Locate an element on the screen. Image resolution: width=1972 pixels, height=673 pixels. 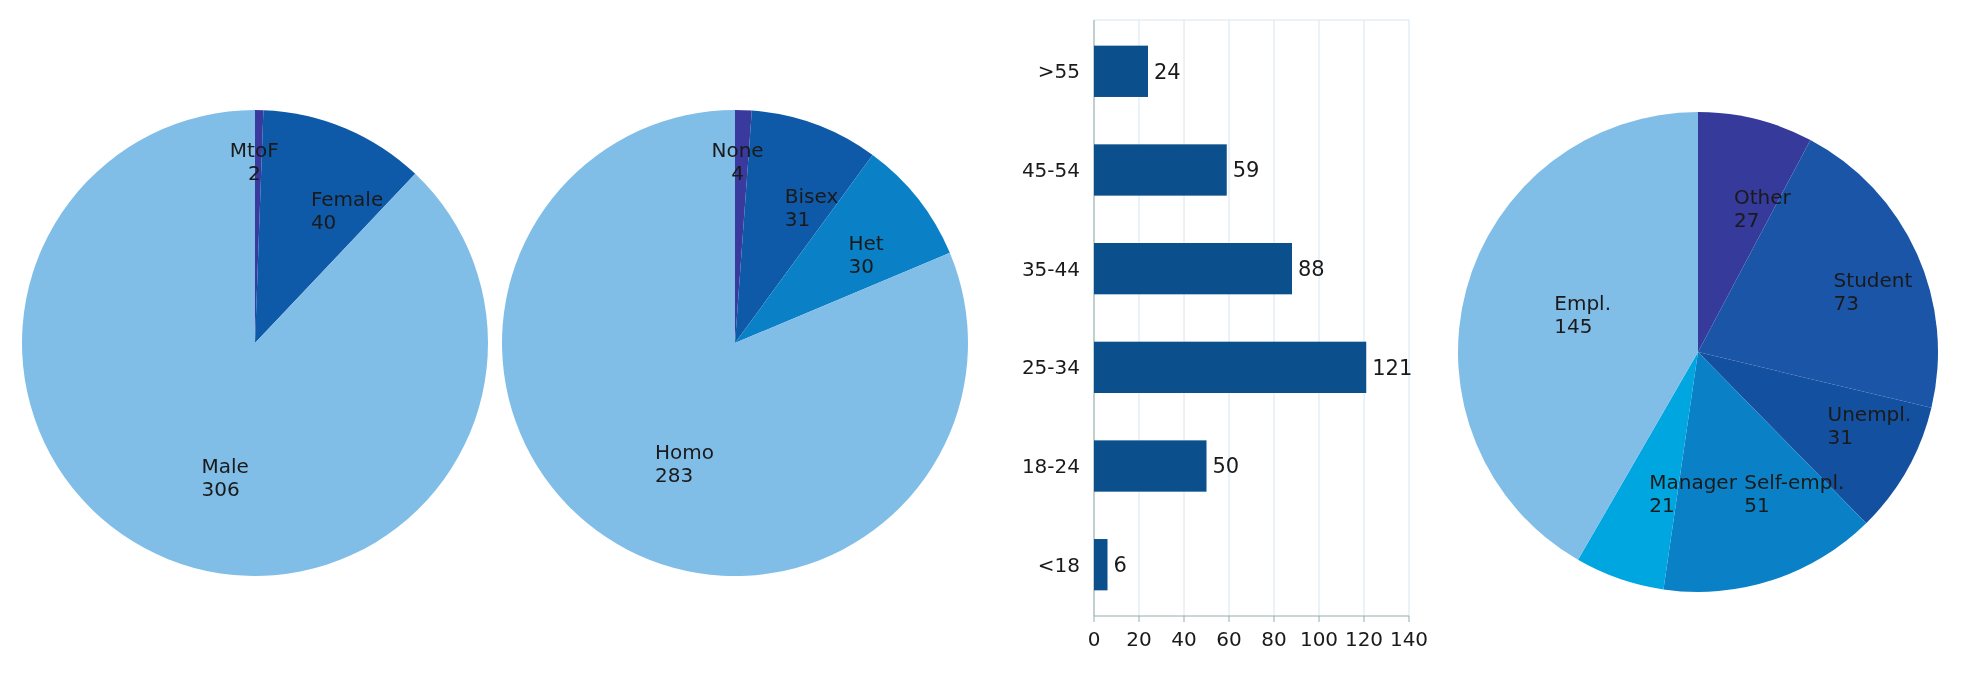
slice-label: Het is located at coordinates (866, 242).